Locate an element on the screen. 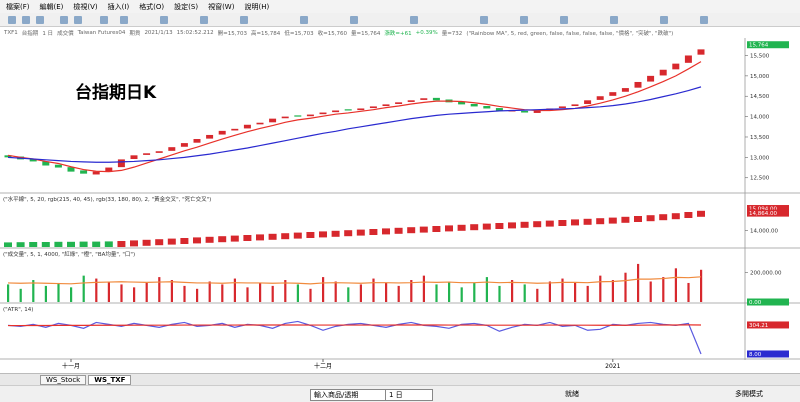 This screenshot has width=800, height=402. pane-label: ("ATR", 14) is located at coordinates (18, 310).